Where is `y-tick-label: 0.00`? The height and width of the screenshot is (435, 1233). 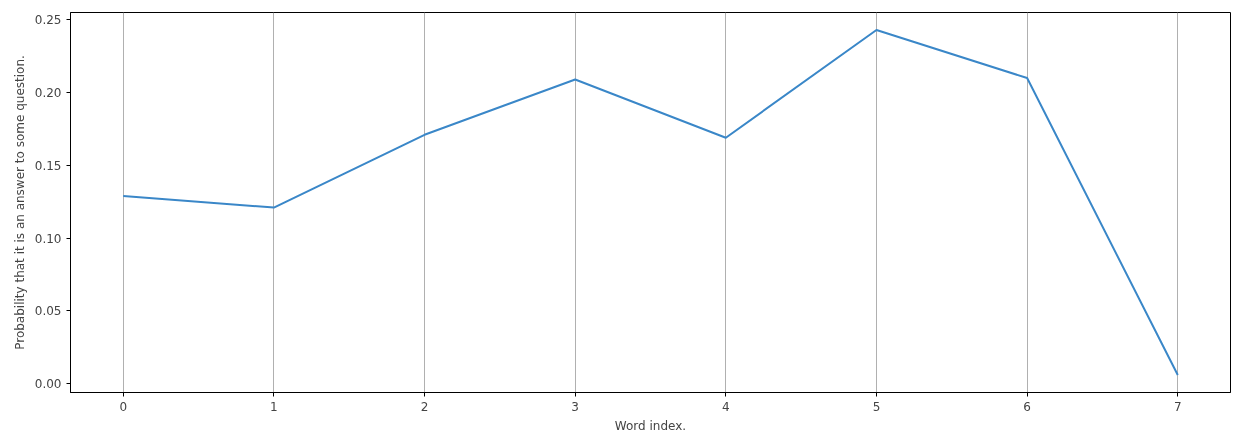
y-tick-label: 0.00 is located at coordinates (48, 384).